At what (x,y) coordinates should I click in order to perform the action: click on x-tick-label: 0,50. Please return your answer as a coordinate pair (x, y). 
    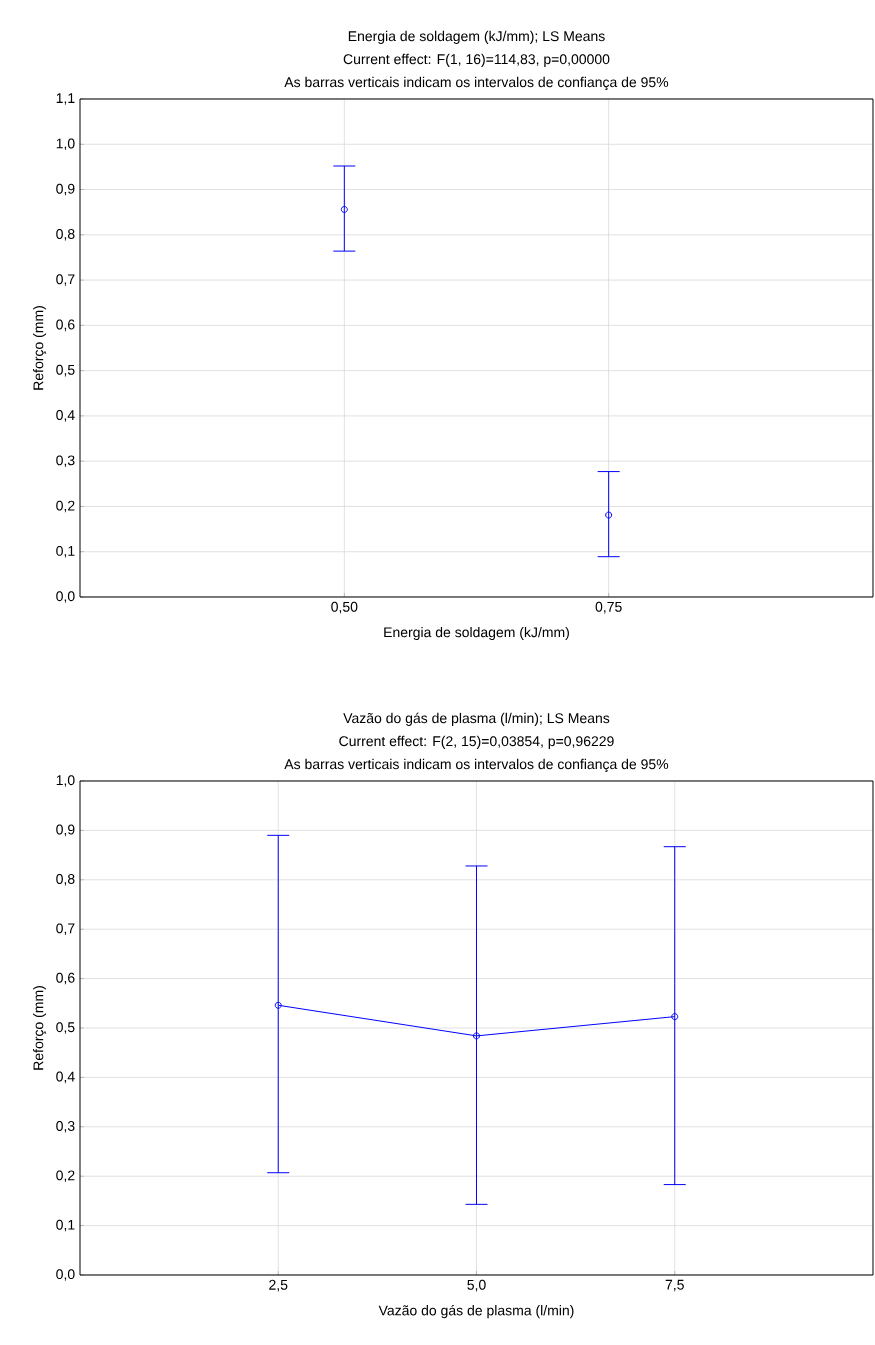
    Looking at the image, I should click on (344, 607).